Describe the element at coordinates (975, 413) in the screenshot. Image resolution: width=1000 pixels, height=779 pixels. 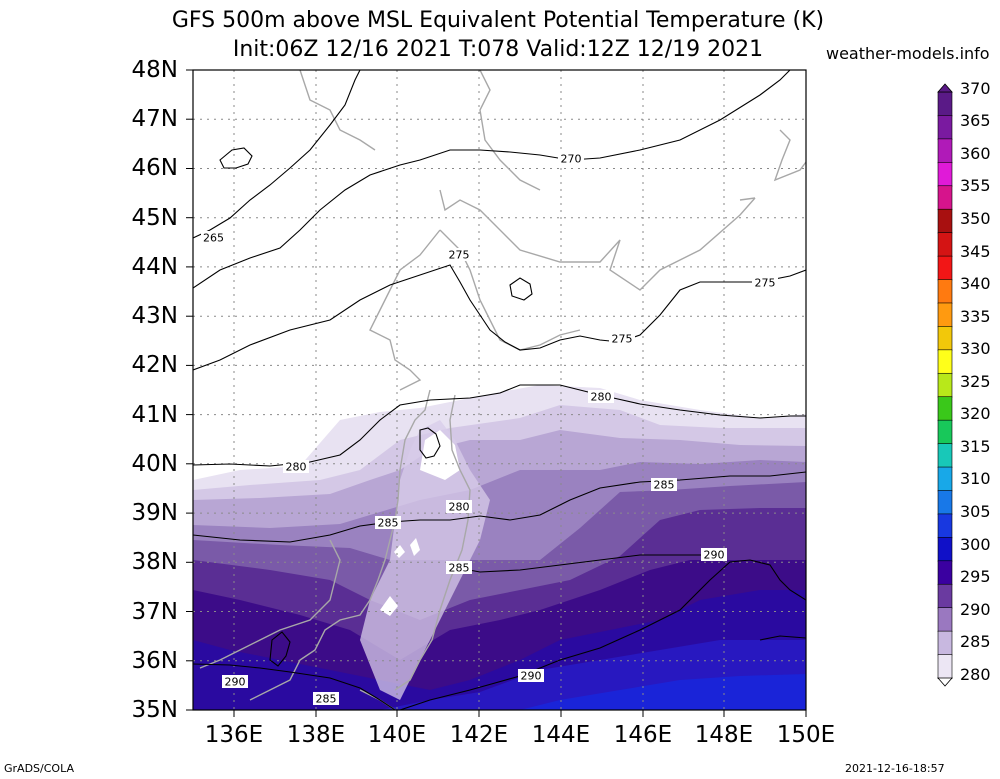
I see `colorbar-label: 320` at that location.